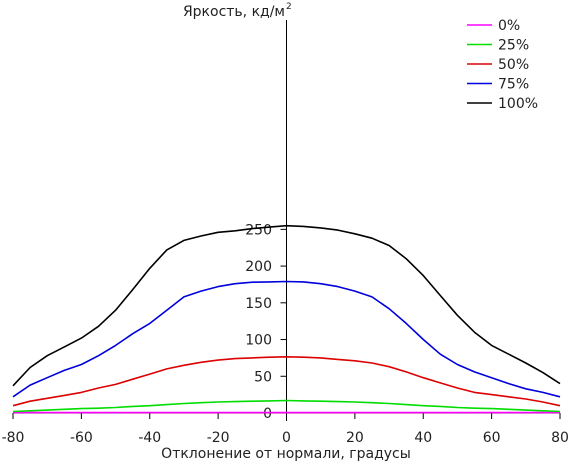 This screenshot has height=466, width=568. Describe the element at coordinates (559, 438) in the screenshot. I see `x-tick-label: 80` at that location.